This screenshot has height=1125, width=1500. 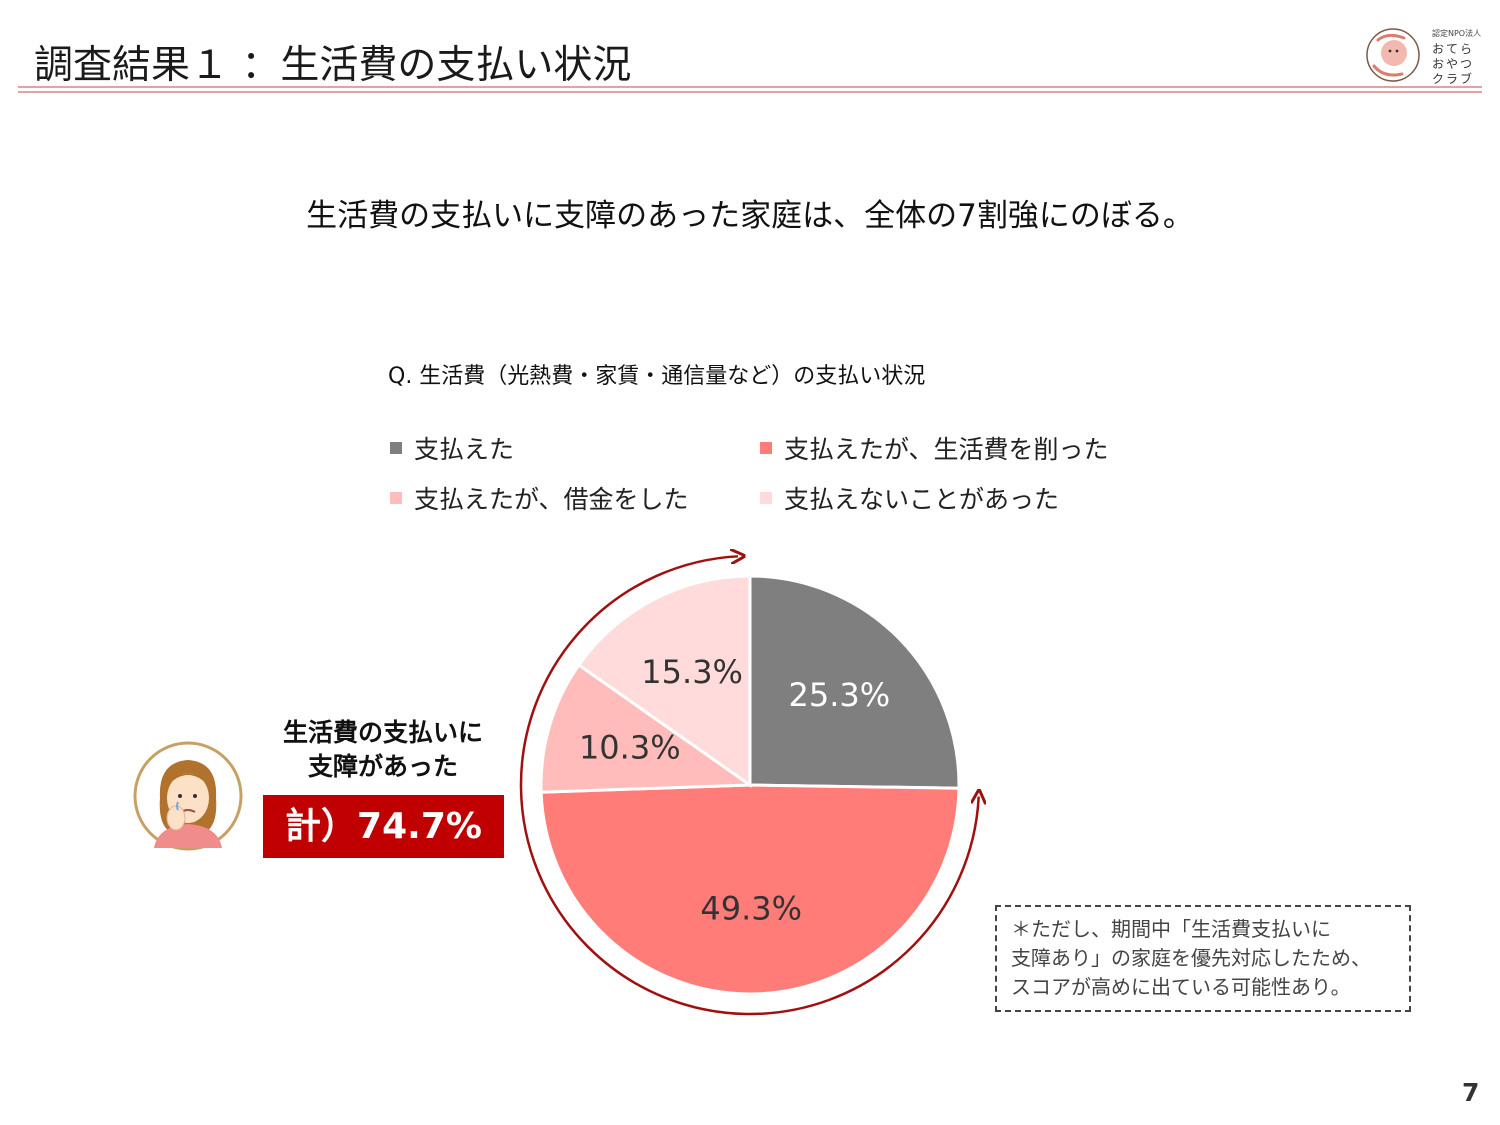 What do you see at coordinates (630, 747) in the screenshot?
I see `pie-data-label: 10.3%` at bounding box center [630, 747].